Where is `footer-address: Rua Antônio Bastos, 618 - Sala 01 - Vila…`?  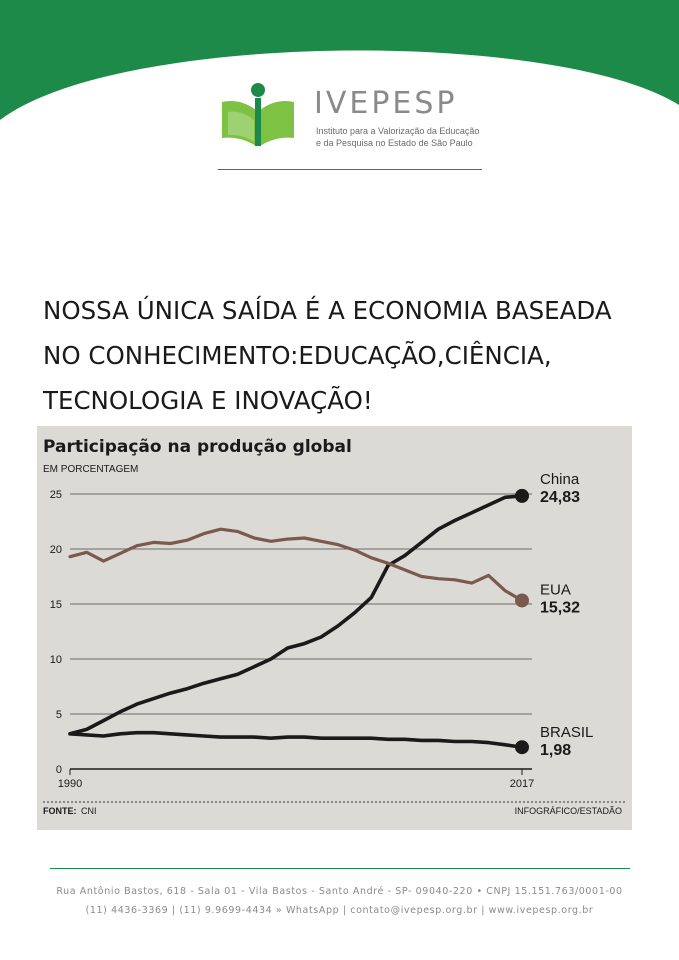 footer-address: Rua Antônio Bastos, 618 - Sala 01 - Vila… is located at coordinates (339, 891).